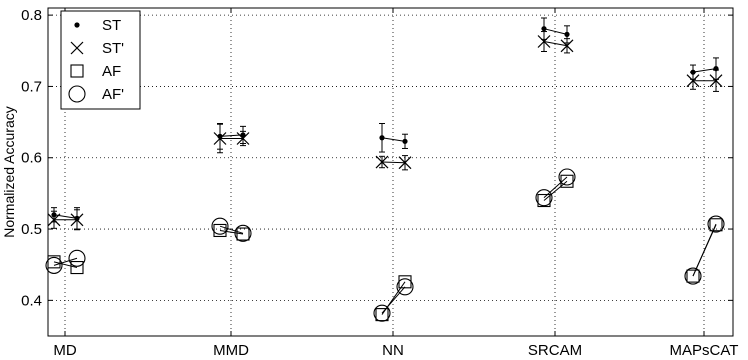 This screenshot has width=748, height=360. What do you see at coordinates (9, 172) in the screenshot?
I see `y-axis-title: Normalized Accuracy` at bounding box center [9, 172].